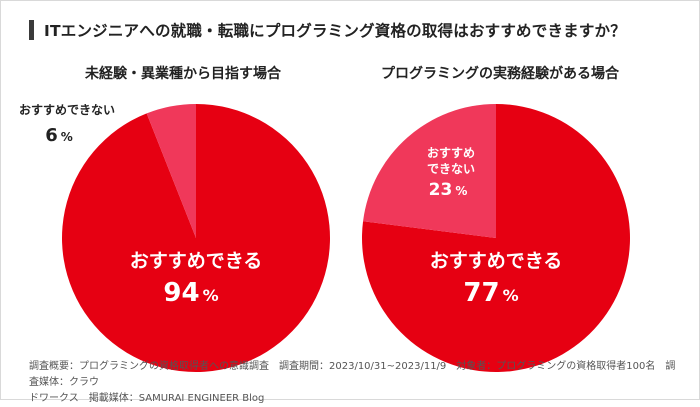  I want to click on footnote-line-2: ドワークス 掲載媒体：SAMURAI ENGINEER Blog, so click(147, 398).